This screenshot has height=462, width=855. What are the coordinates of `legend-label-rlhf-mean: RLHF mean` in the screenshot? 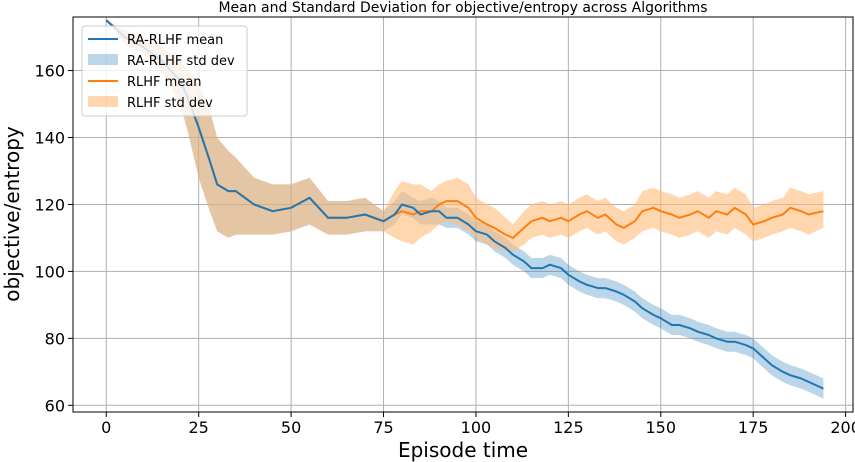 It's located at (164, 82).